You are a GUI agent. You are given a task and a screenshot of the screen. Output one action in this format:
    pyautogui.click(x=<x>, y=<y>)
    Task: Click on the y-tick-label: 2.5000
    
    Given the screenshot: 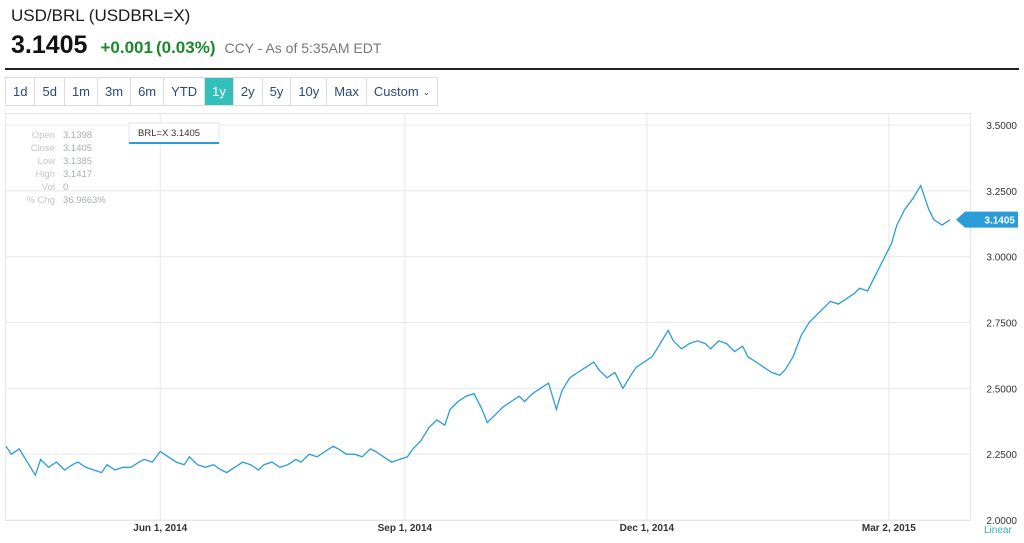 What is the action you would take?
    pyautogui.click(x=1001, y=389)
    